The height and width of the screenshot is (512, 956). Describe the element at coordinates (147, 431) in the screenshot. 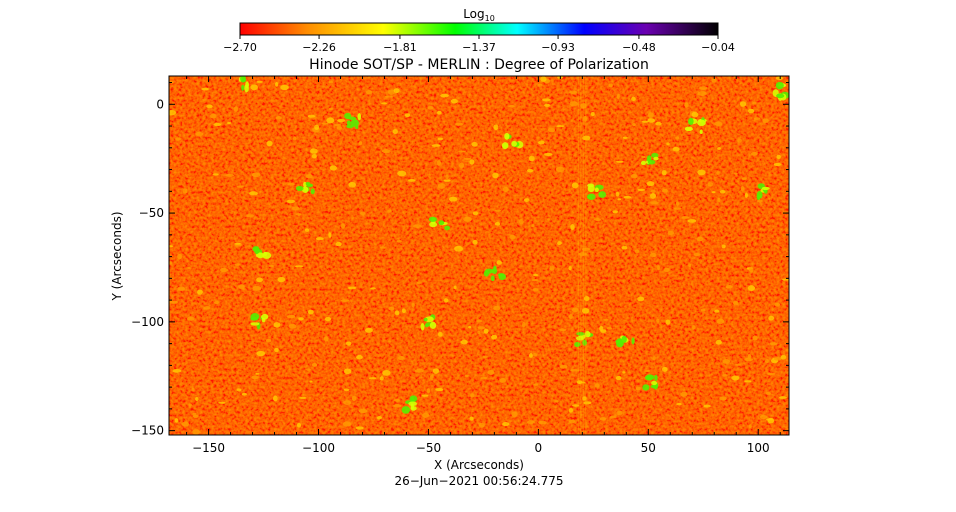

I see `y-tick-label: −150` at that location.